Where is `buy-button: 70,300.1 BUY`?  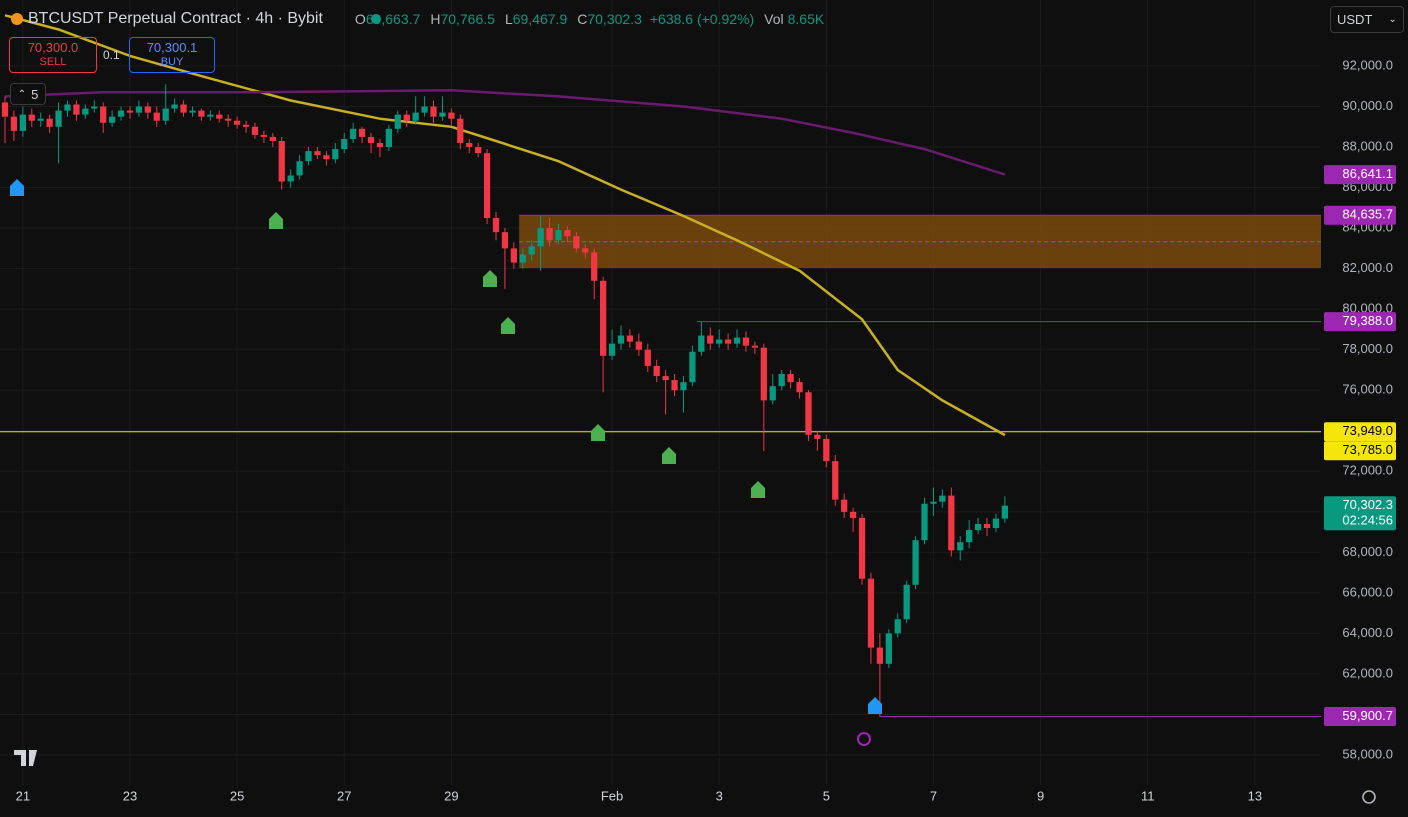 buy-button: 70,300.1 BUY is located at coordinates (172, 55).